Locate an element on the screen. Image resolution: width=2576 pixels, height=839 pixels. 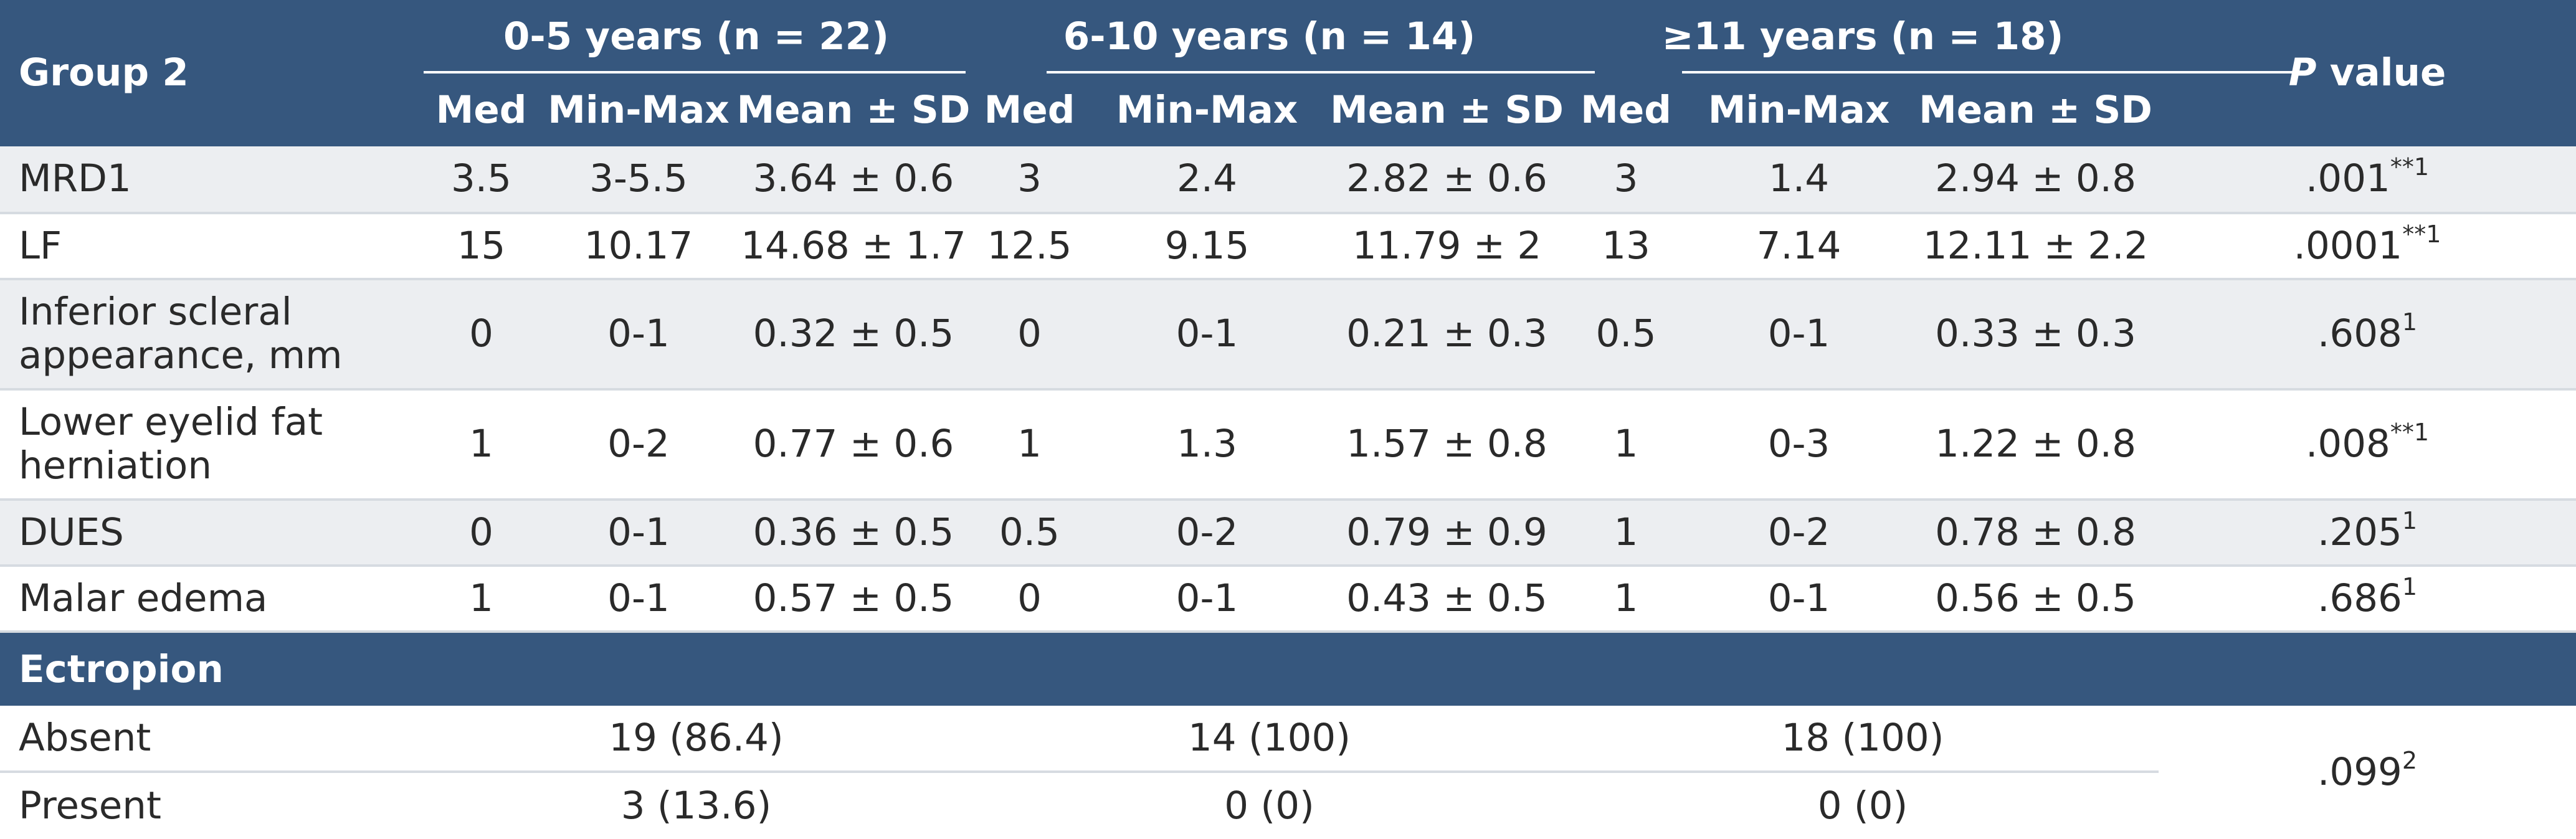
cell: 0-3 is located at coordinates (1799, 445).